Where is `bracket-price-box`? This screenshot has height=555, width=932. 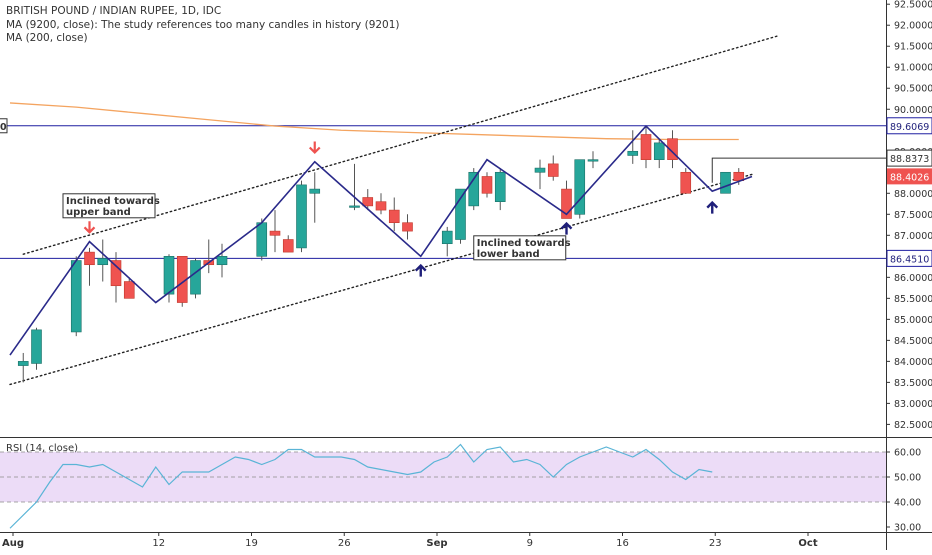
bracket-price-box is located at coordinates (909, 158).